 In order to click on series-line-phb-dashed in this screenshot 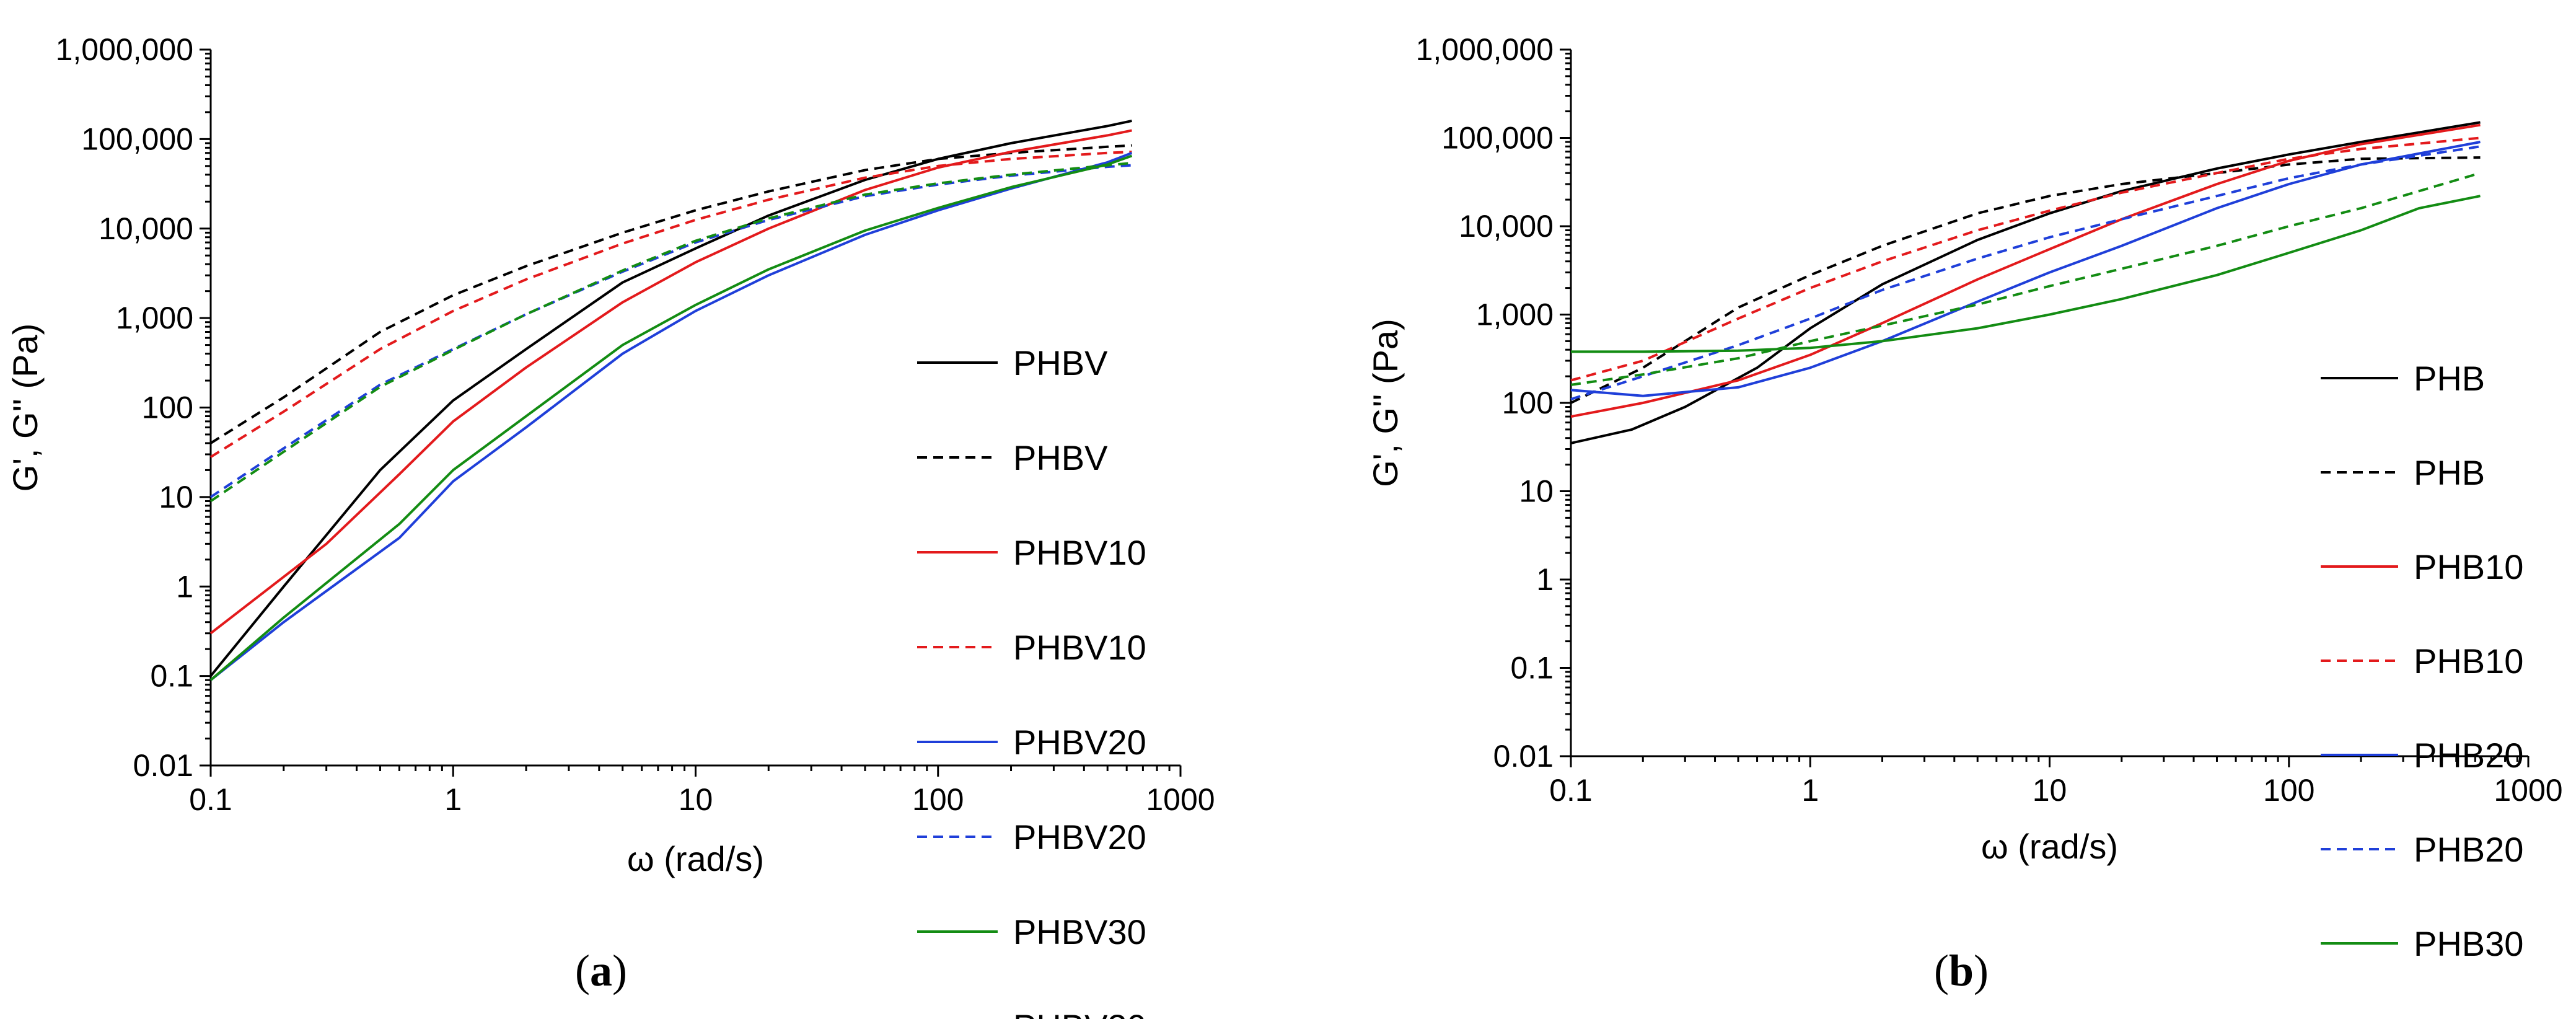, I will do `click(2026, 280)`.